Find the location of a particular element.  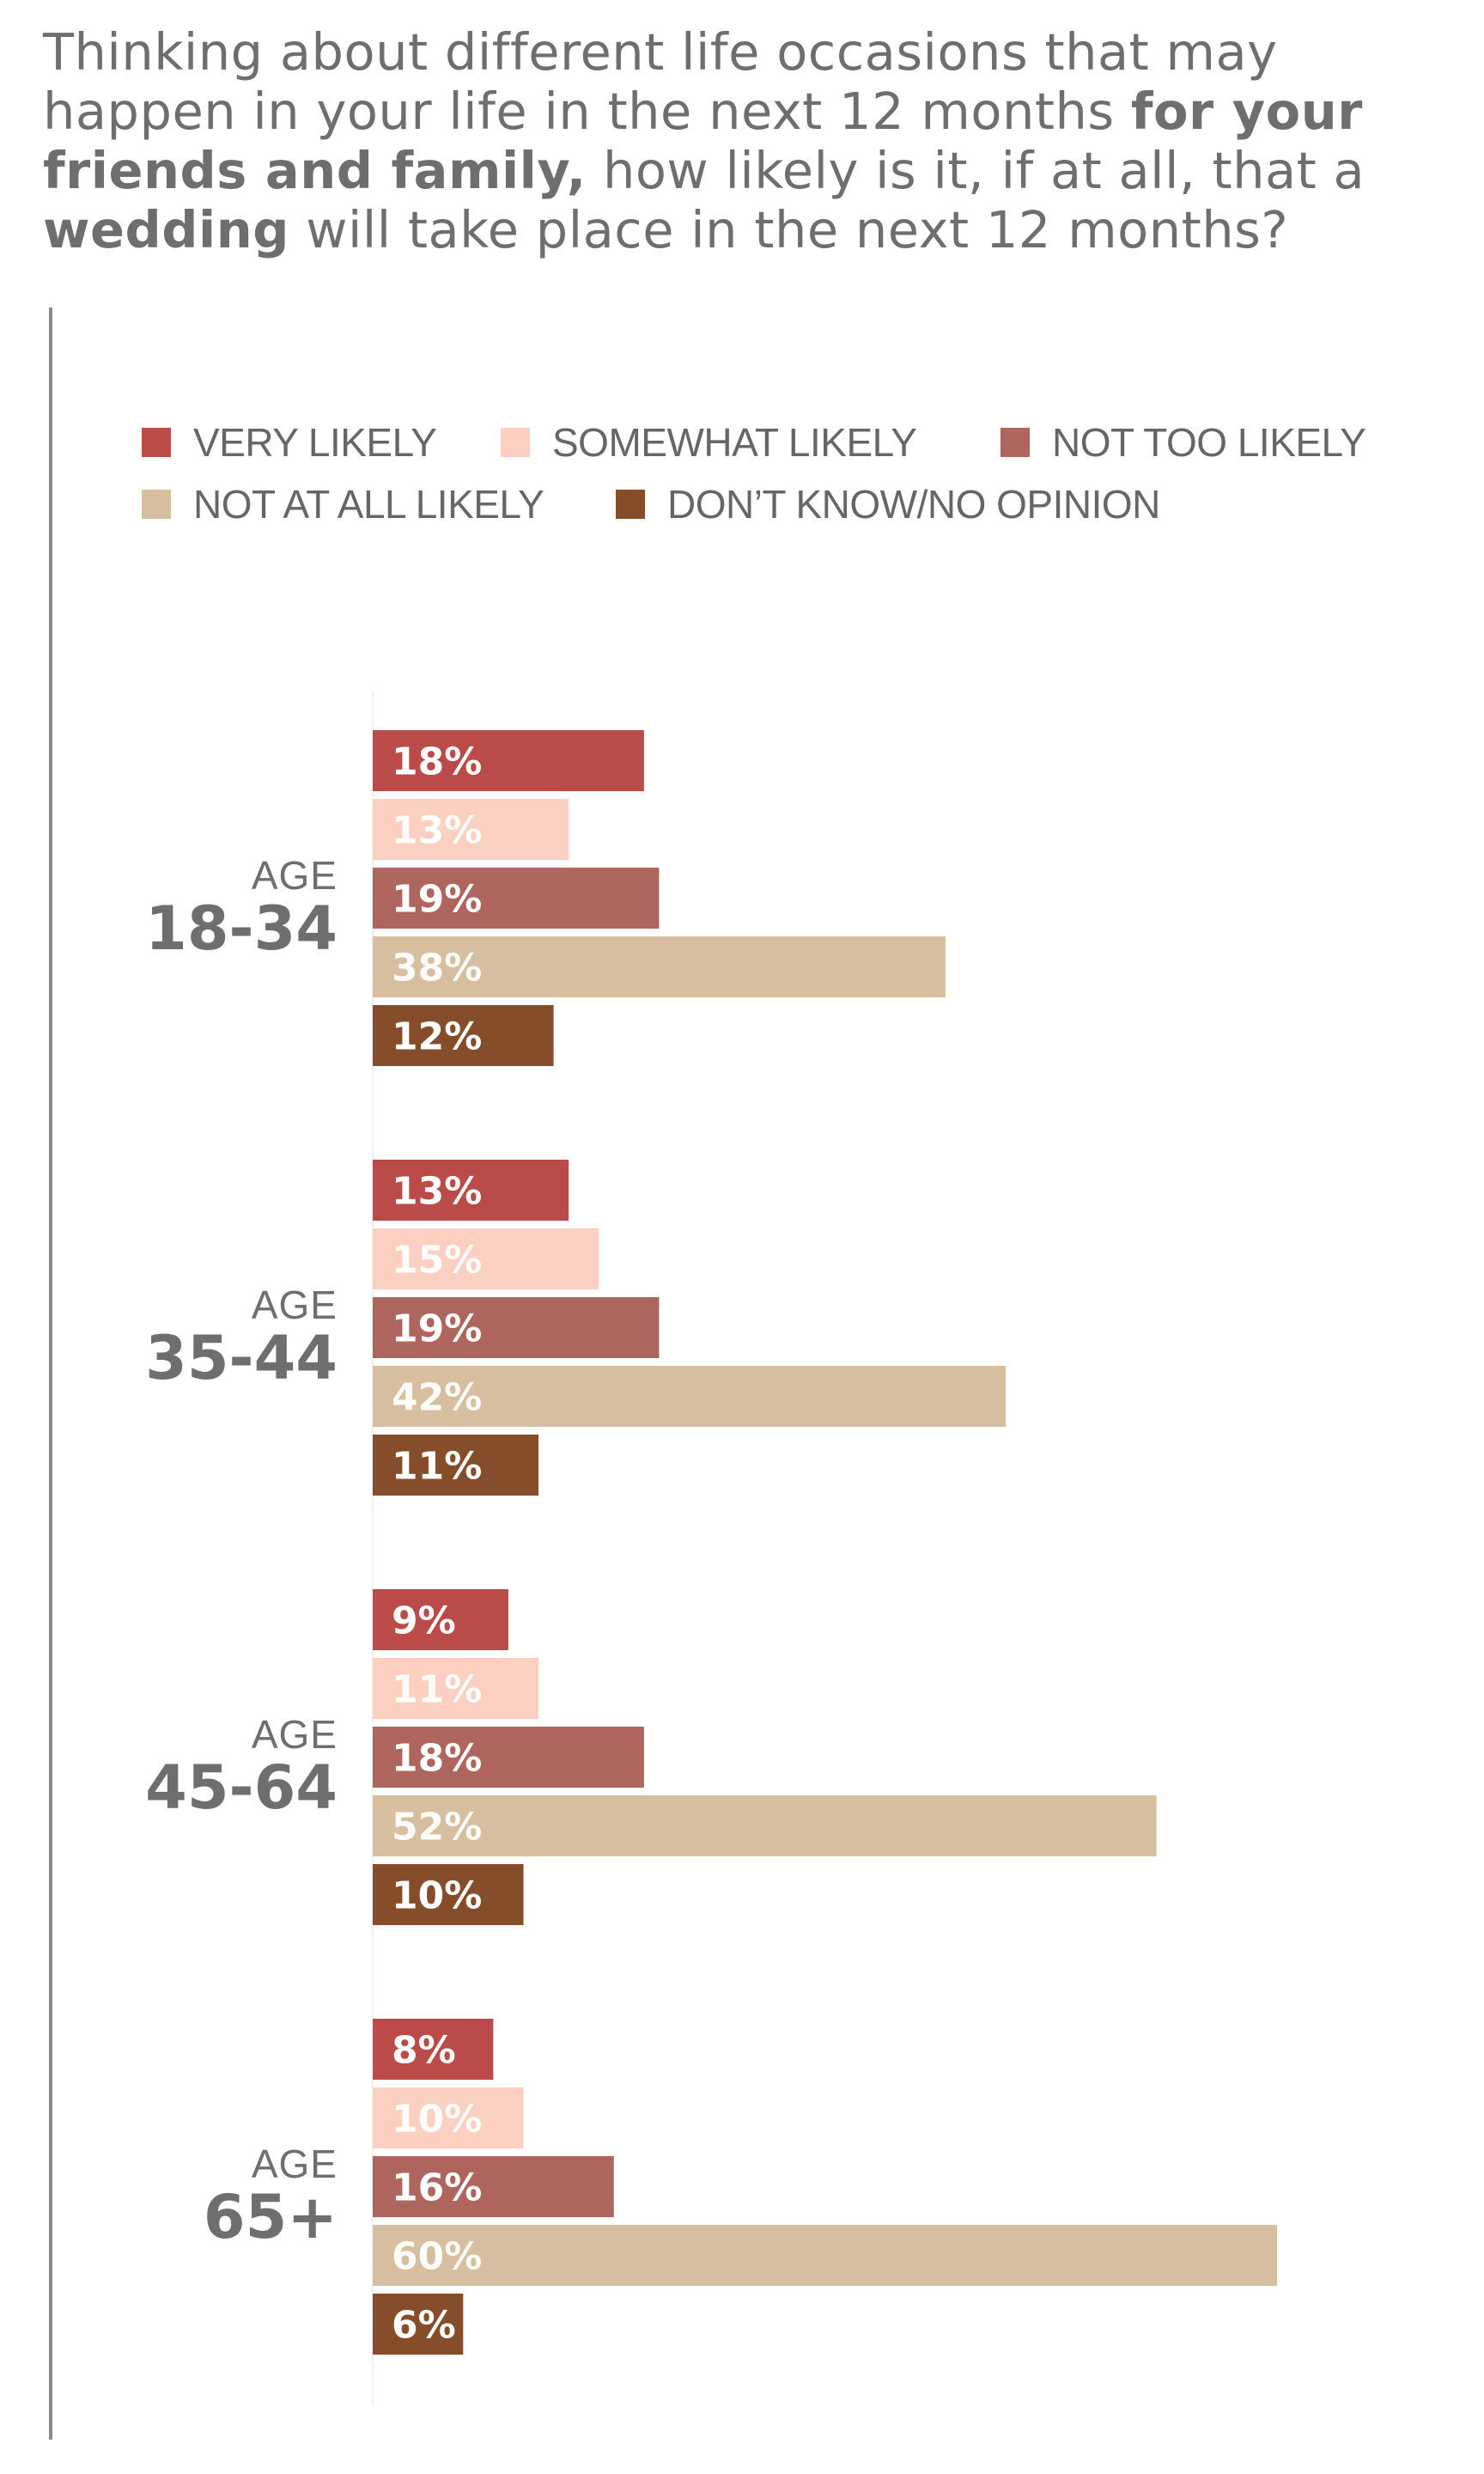

legend-item-somewhat-likely: SOMEWHAT LIKELY is located at coordinates (709, 442).